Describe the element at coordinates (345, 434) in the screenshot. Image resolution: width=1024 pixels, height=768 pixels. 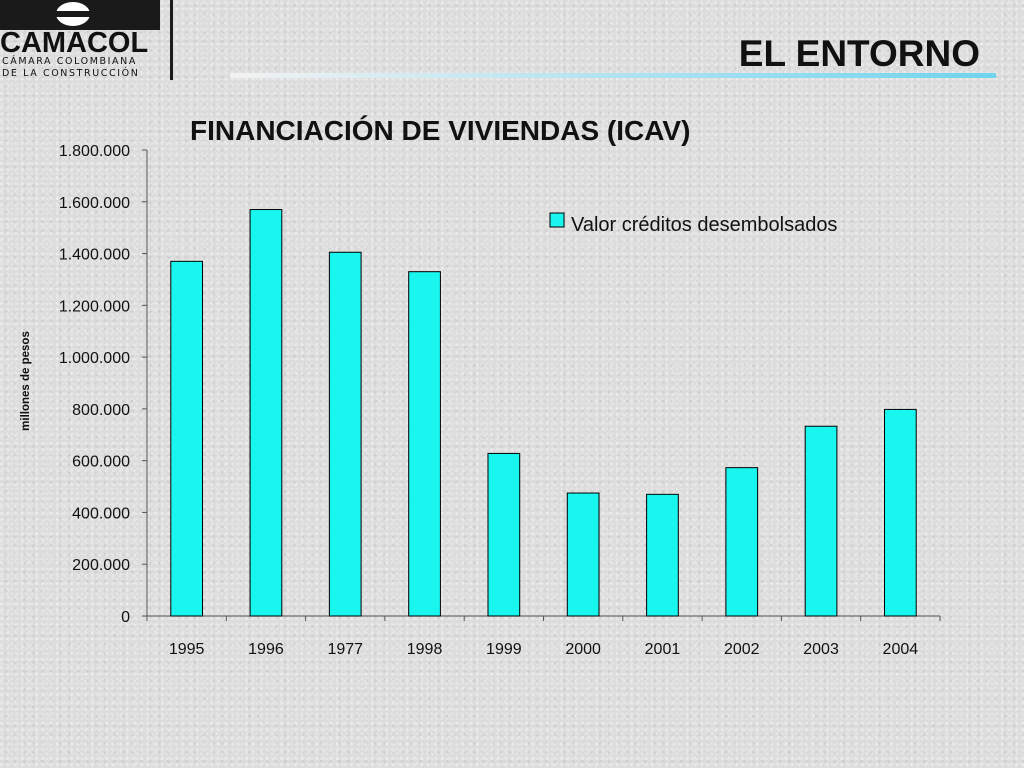
I see `bar-1977` at that location.